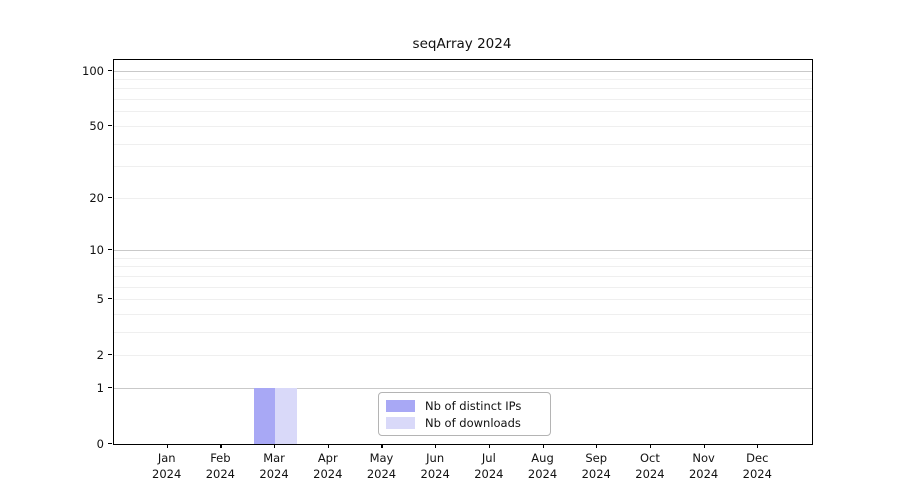 This screenshot has height=500, width=900. What do you see at coordinates (96, 125) in the screenshot?
I see `y-tick-label: 50` at bounding box center [96, 125].